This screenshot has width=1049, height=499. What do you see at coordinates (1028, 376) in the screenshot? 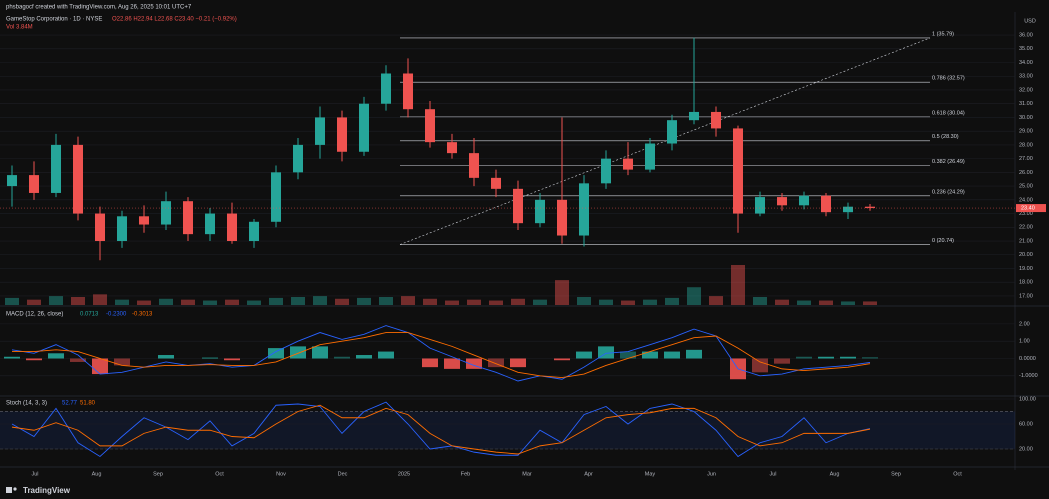
I see `y-tick-label: -1.0000` at bounding box center [1028, 376].